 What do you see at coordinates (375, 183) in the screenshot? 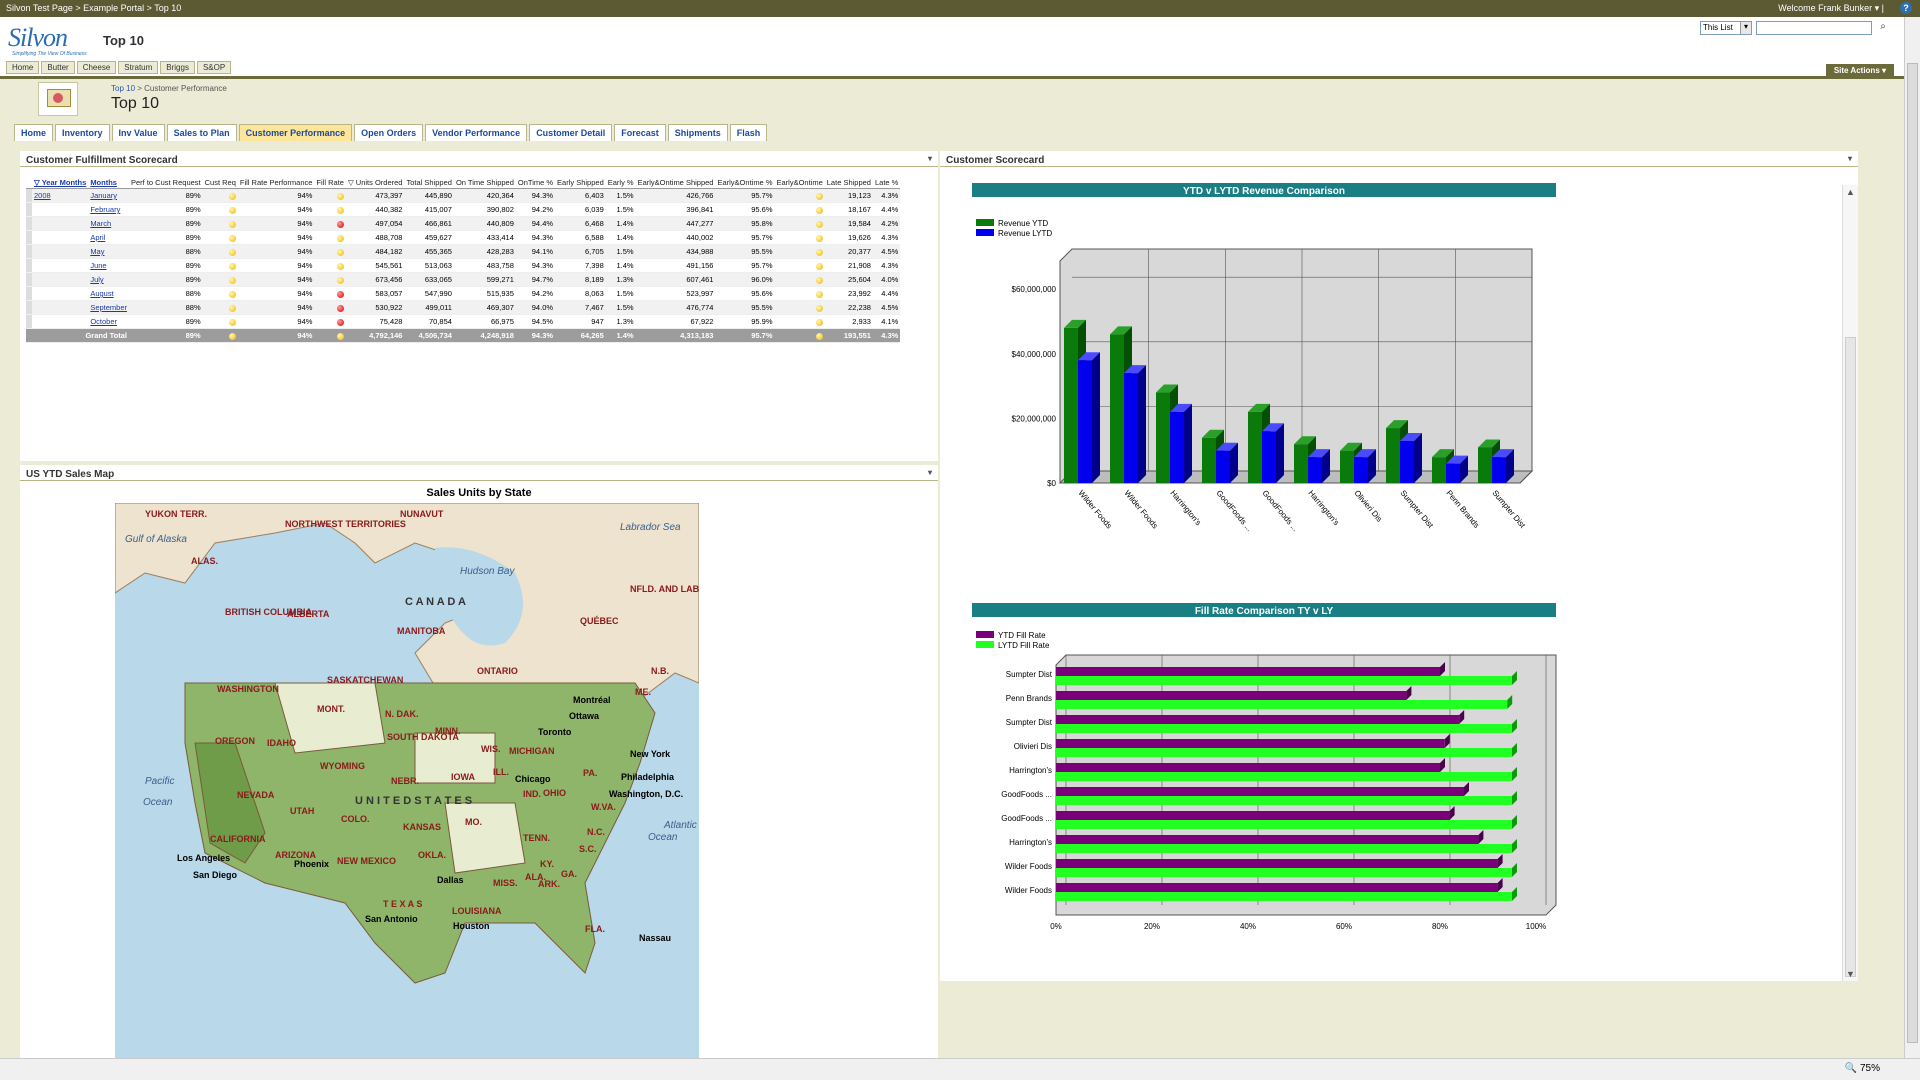
I see `column-header: ▽ Units Ordered` at bounding box center [375, 183].